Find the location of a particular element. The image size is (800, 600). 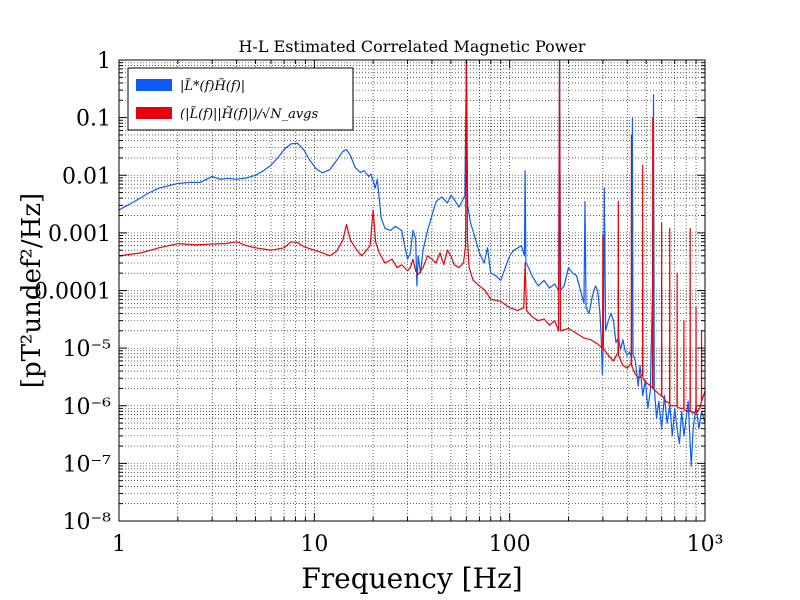

x-axis-label: Frequency [Hz] is located at coordinates (411, 578).